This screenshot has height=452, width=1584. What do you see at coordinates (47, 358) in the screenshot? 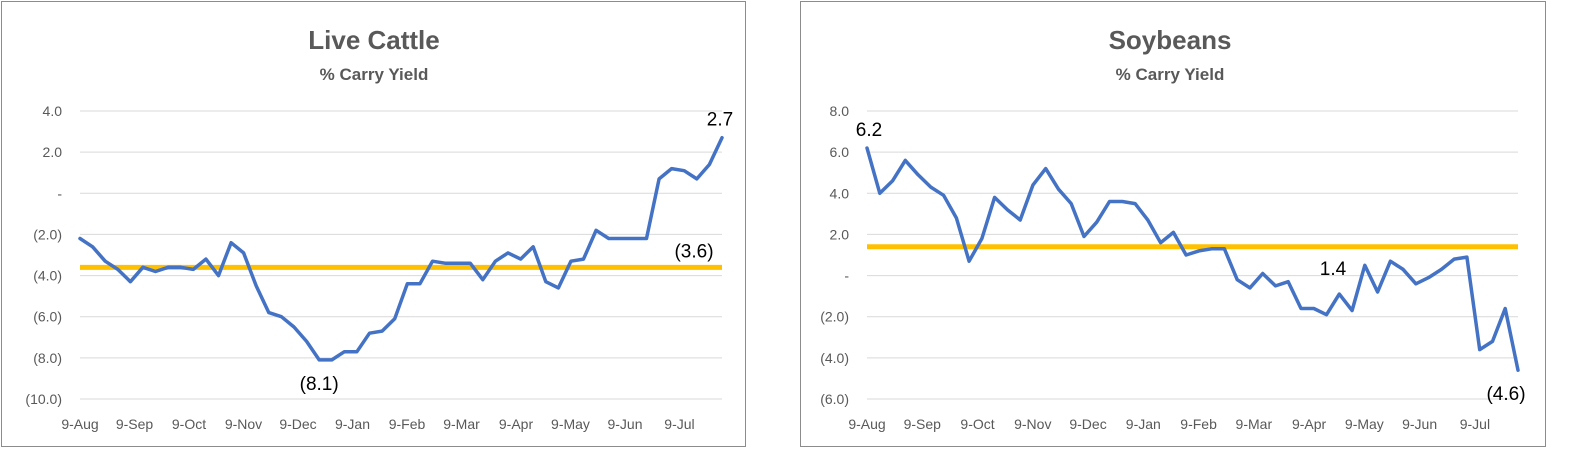
I see `y-tick-label: (8.0)` at bounding box center [47, 358].